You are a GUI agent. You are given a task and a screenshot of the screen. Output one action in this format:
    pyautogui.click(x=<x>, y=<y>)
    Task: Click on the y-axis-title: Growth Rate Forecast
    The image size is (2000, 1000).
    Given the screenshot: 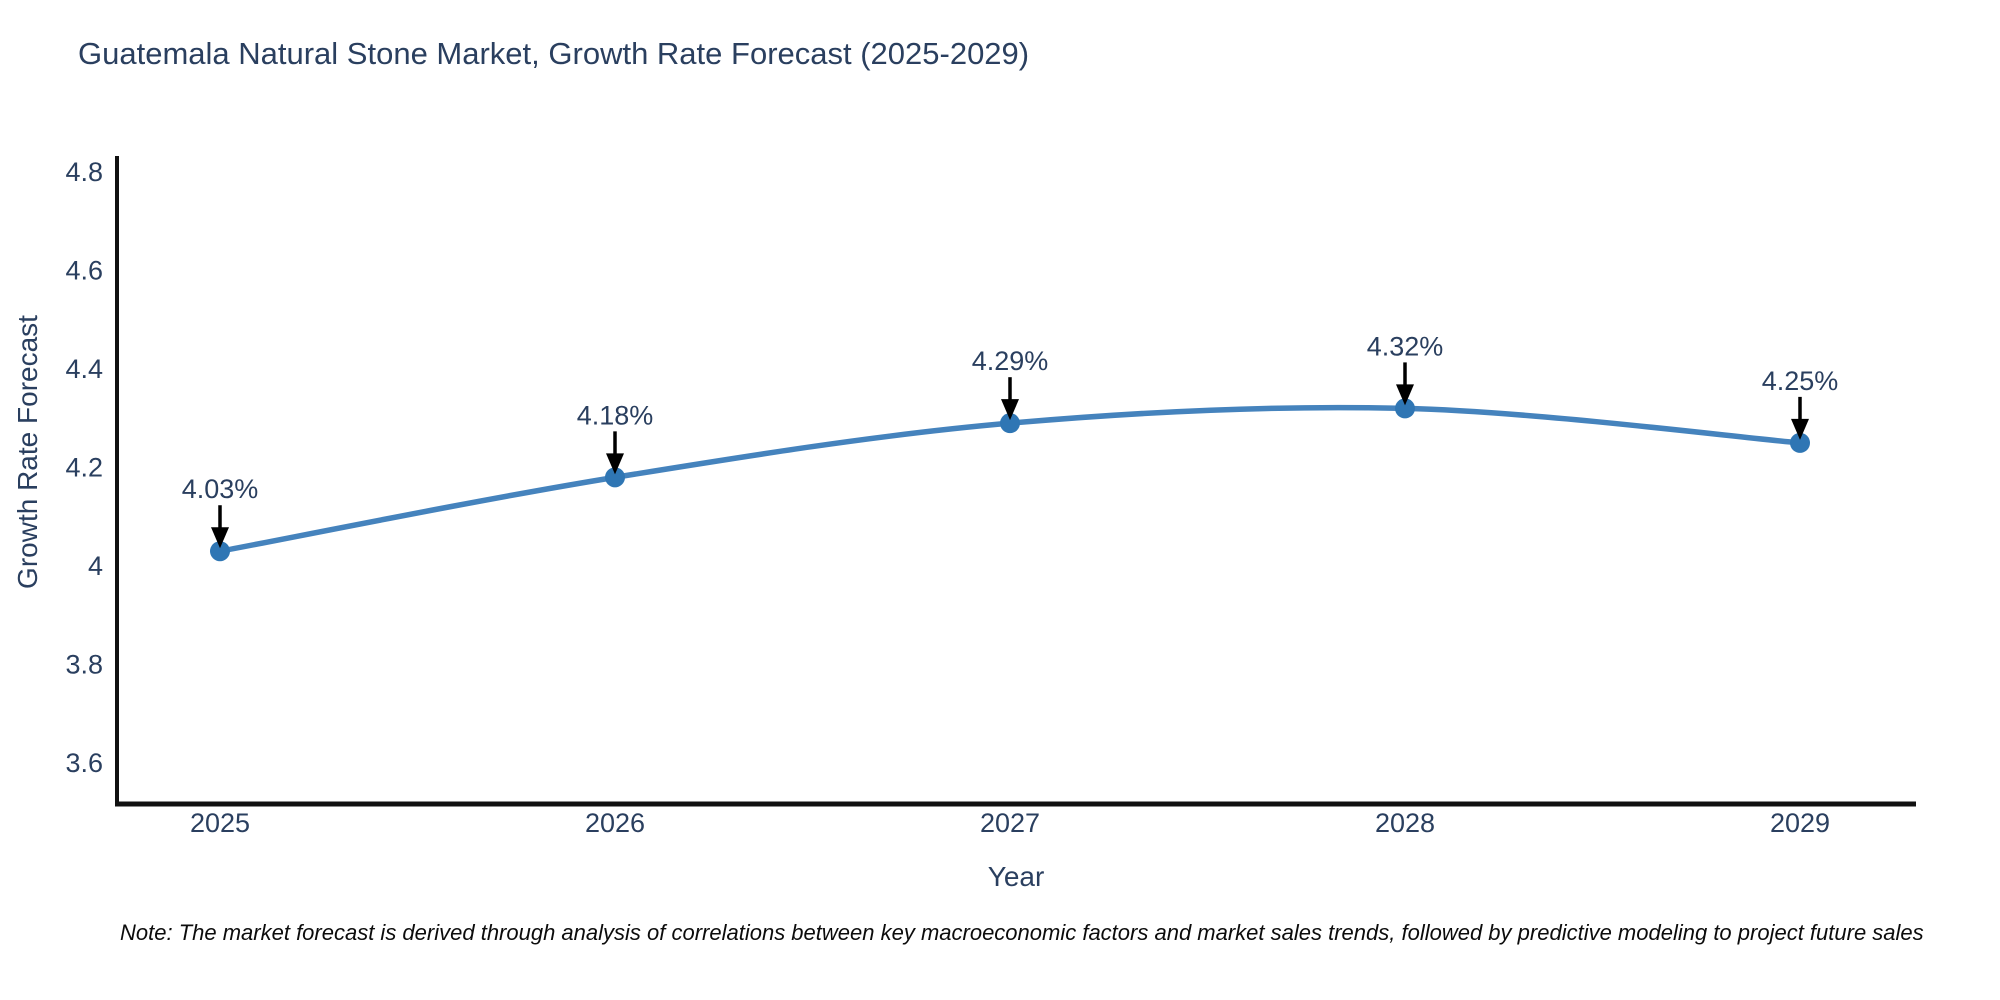 What is the action you would take?
    pyautogui.click(x=27, y=452)
    